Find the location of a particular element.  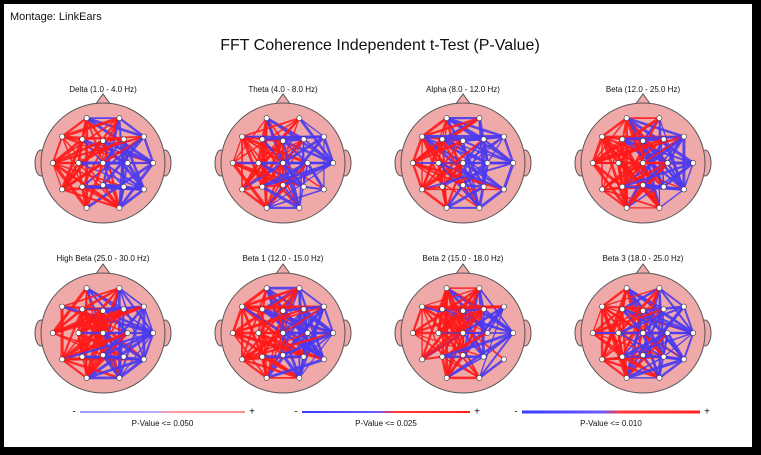

panel-label: Beta 3 (18.0 - 25.0 Hz) is located at coordinates (643, 258).